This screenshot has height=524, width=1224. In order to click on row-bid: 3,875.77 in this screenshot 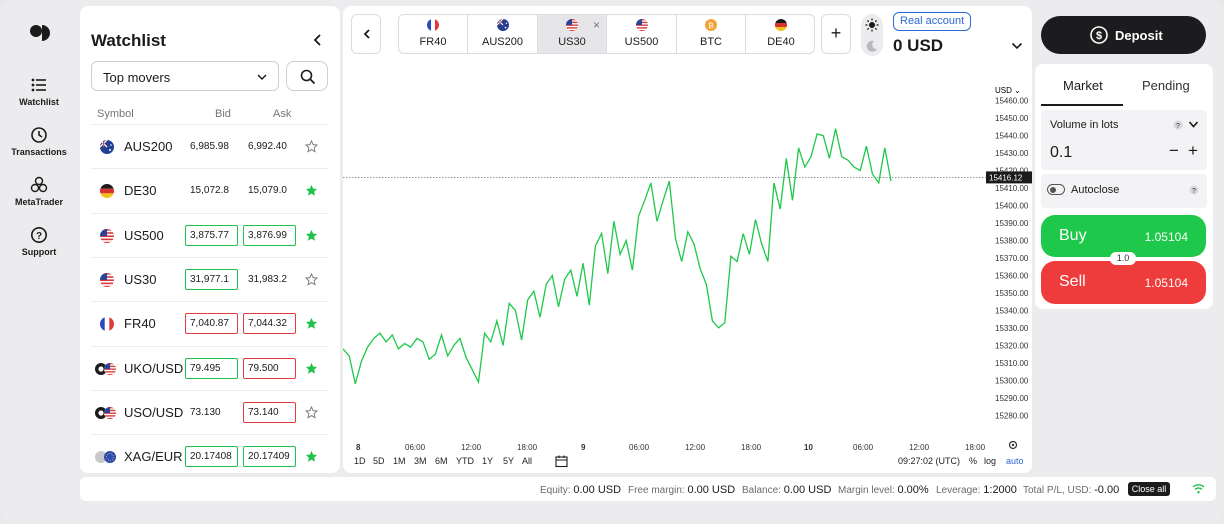, I will do `click(211, 235)`.